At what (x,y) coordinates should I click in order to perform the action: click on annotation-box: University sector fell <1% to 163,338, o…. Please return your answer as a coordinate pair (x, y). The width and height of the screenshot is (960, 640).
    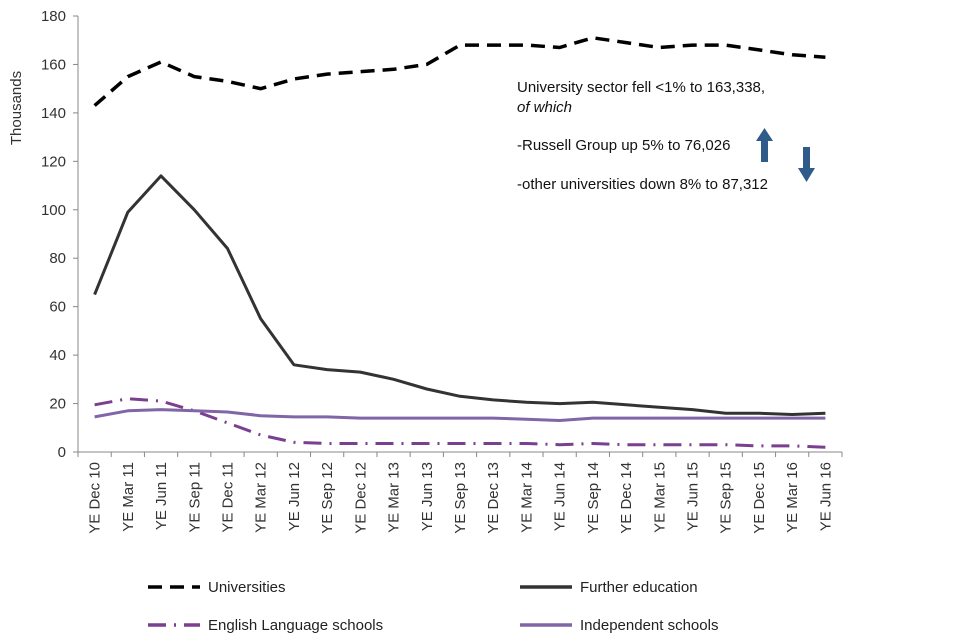
    Looking at the image, I should click on (666, 136).